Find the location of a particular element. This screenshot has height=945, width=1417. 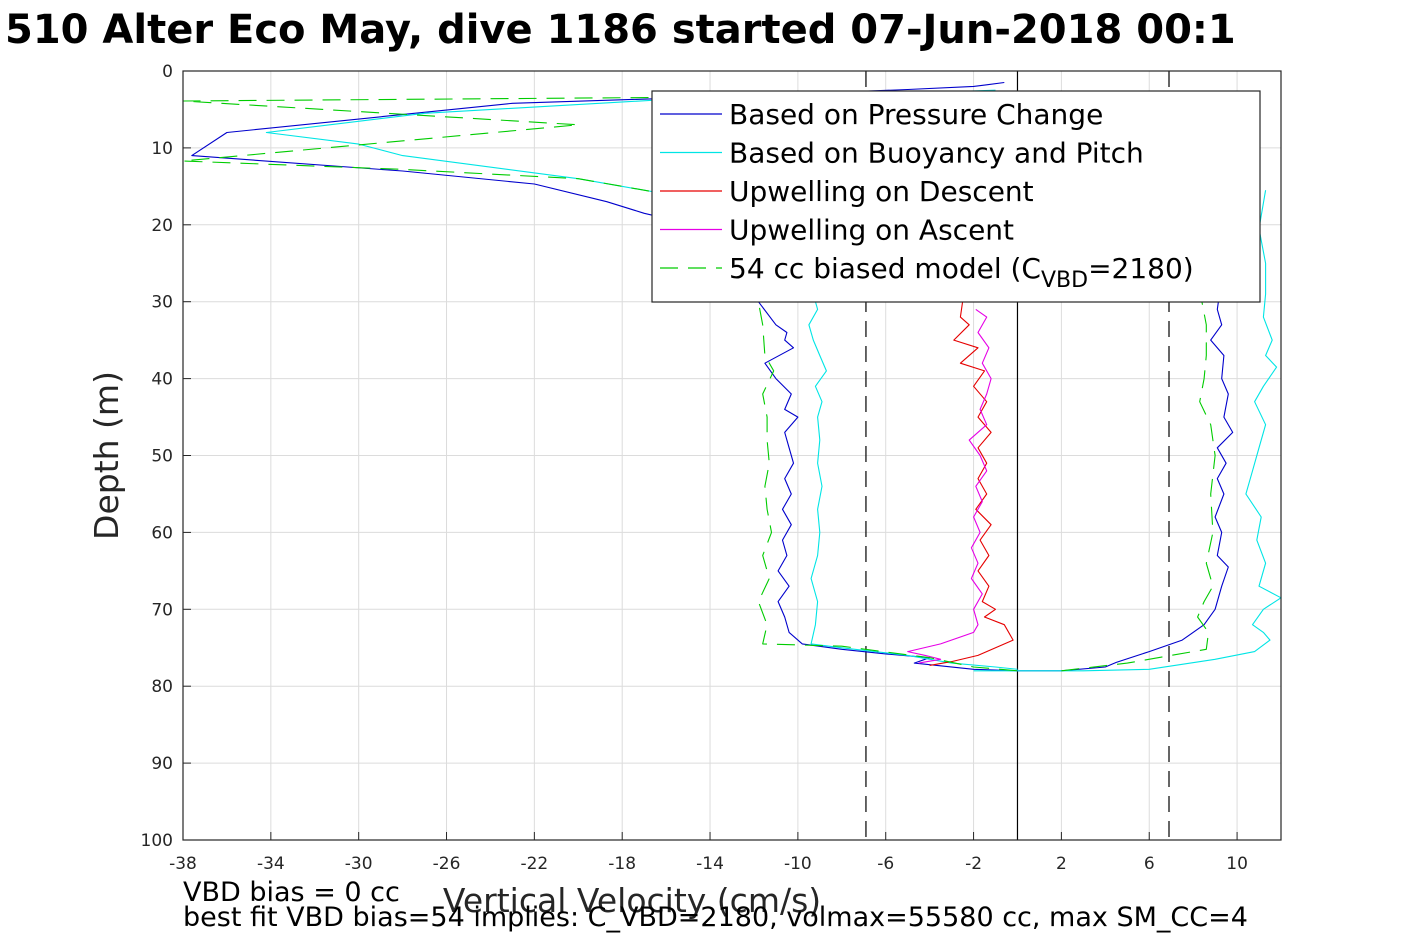

series-line-upwelling_descent is located at coordinates (971, 483).